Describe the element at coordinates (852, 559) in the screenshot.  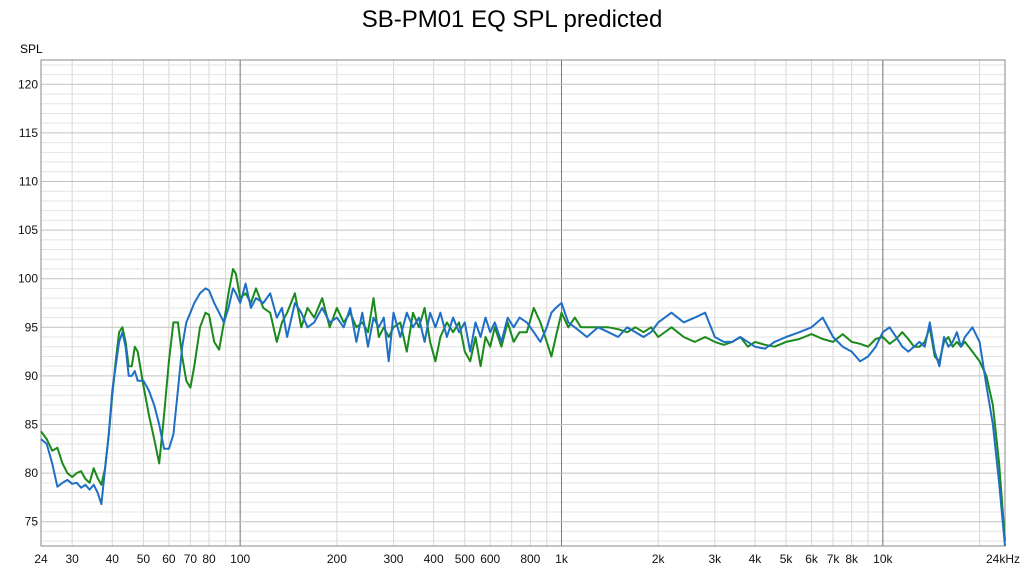
I see `x-tick-label: 8k` at that location.